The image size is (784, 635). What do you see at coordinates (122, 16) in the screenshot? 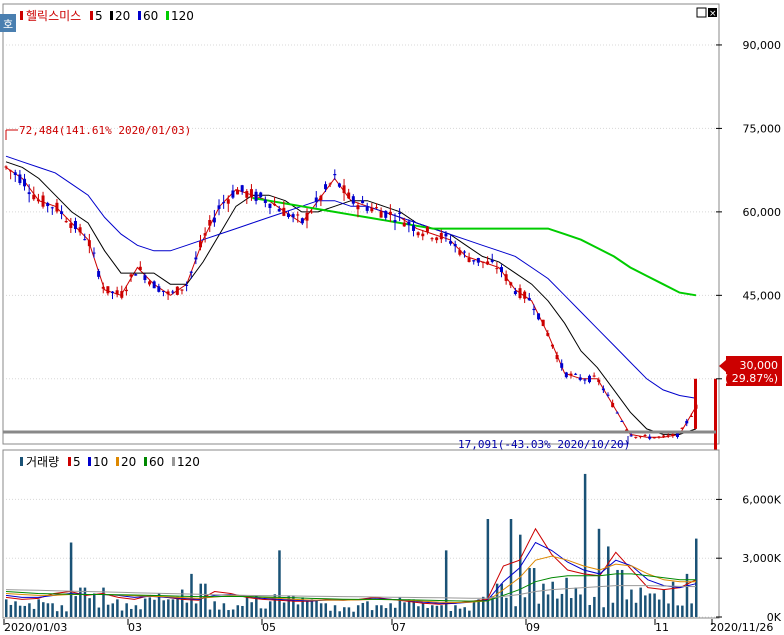
I see `legend-label-20: 20` at bounding box center [122, 16].